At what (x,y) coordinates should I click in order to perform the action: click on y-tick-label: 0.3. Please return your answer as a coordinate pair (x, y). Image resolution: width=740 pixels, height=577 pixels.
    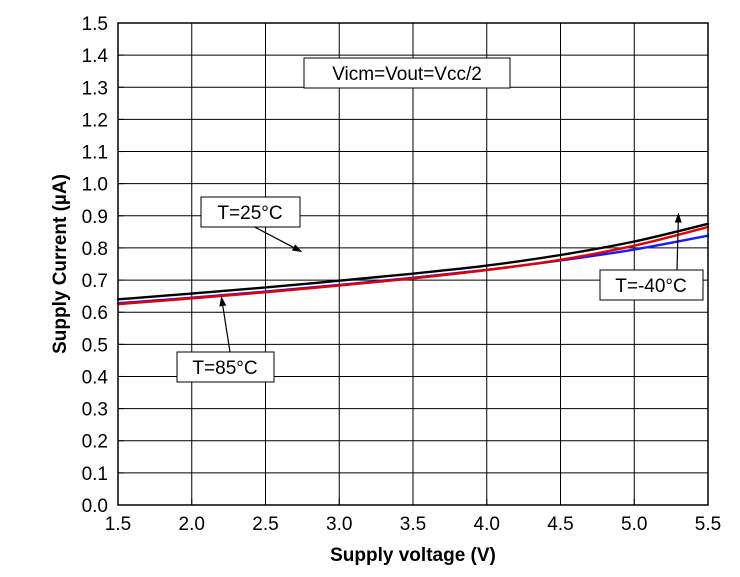
    Looking at the image, I should click on (95, 410).